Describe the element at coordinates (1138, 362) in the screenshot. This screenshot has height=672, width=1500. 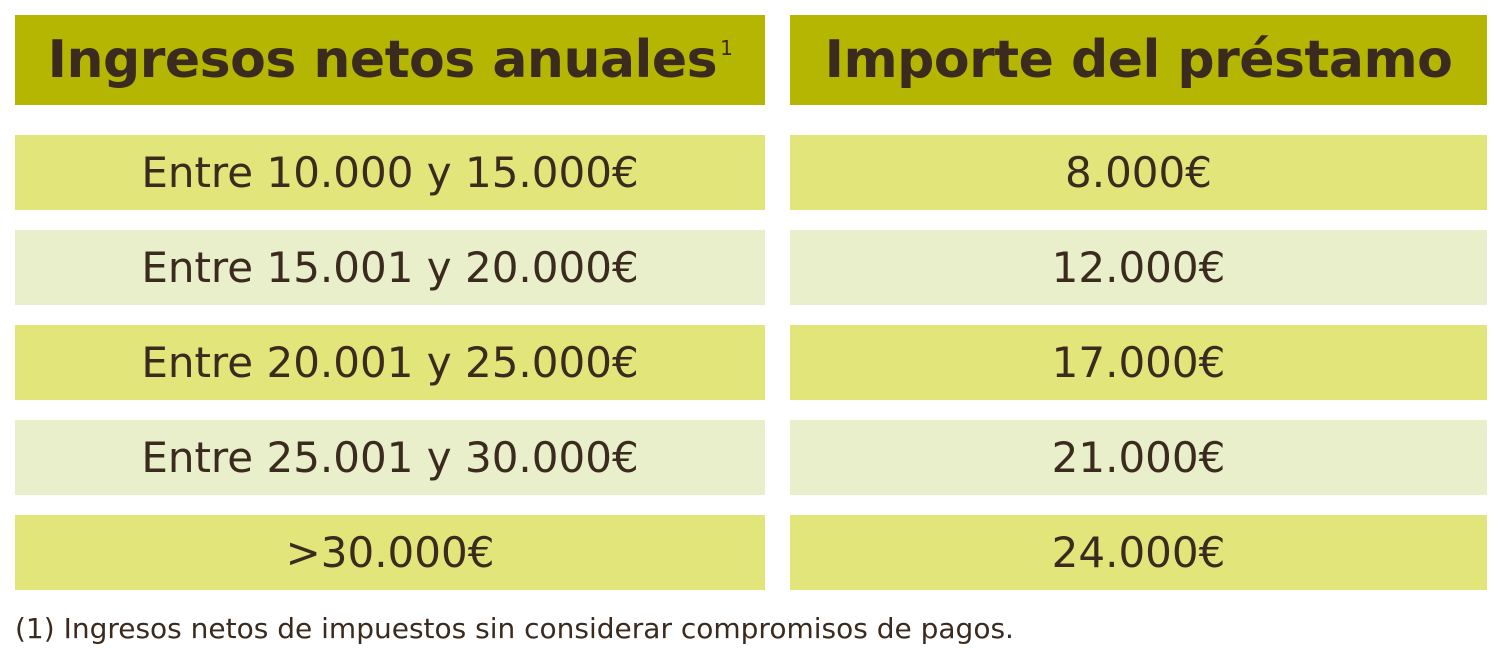
I see `table-cell: 17.000€` at that location.